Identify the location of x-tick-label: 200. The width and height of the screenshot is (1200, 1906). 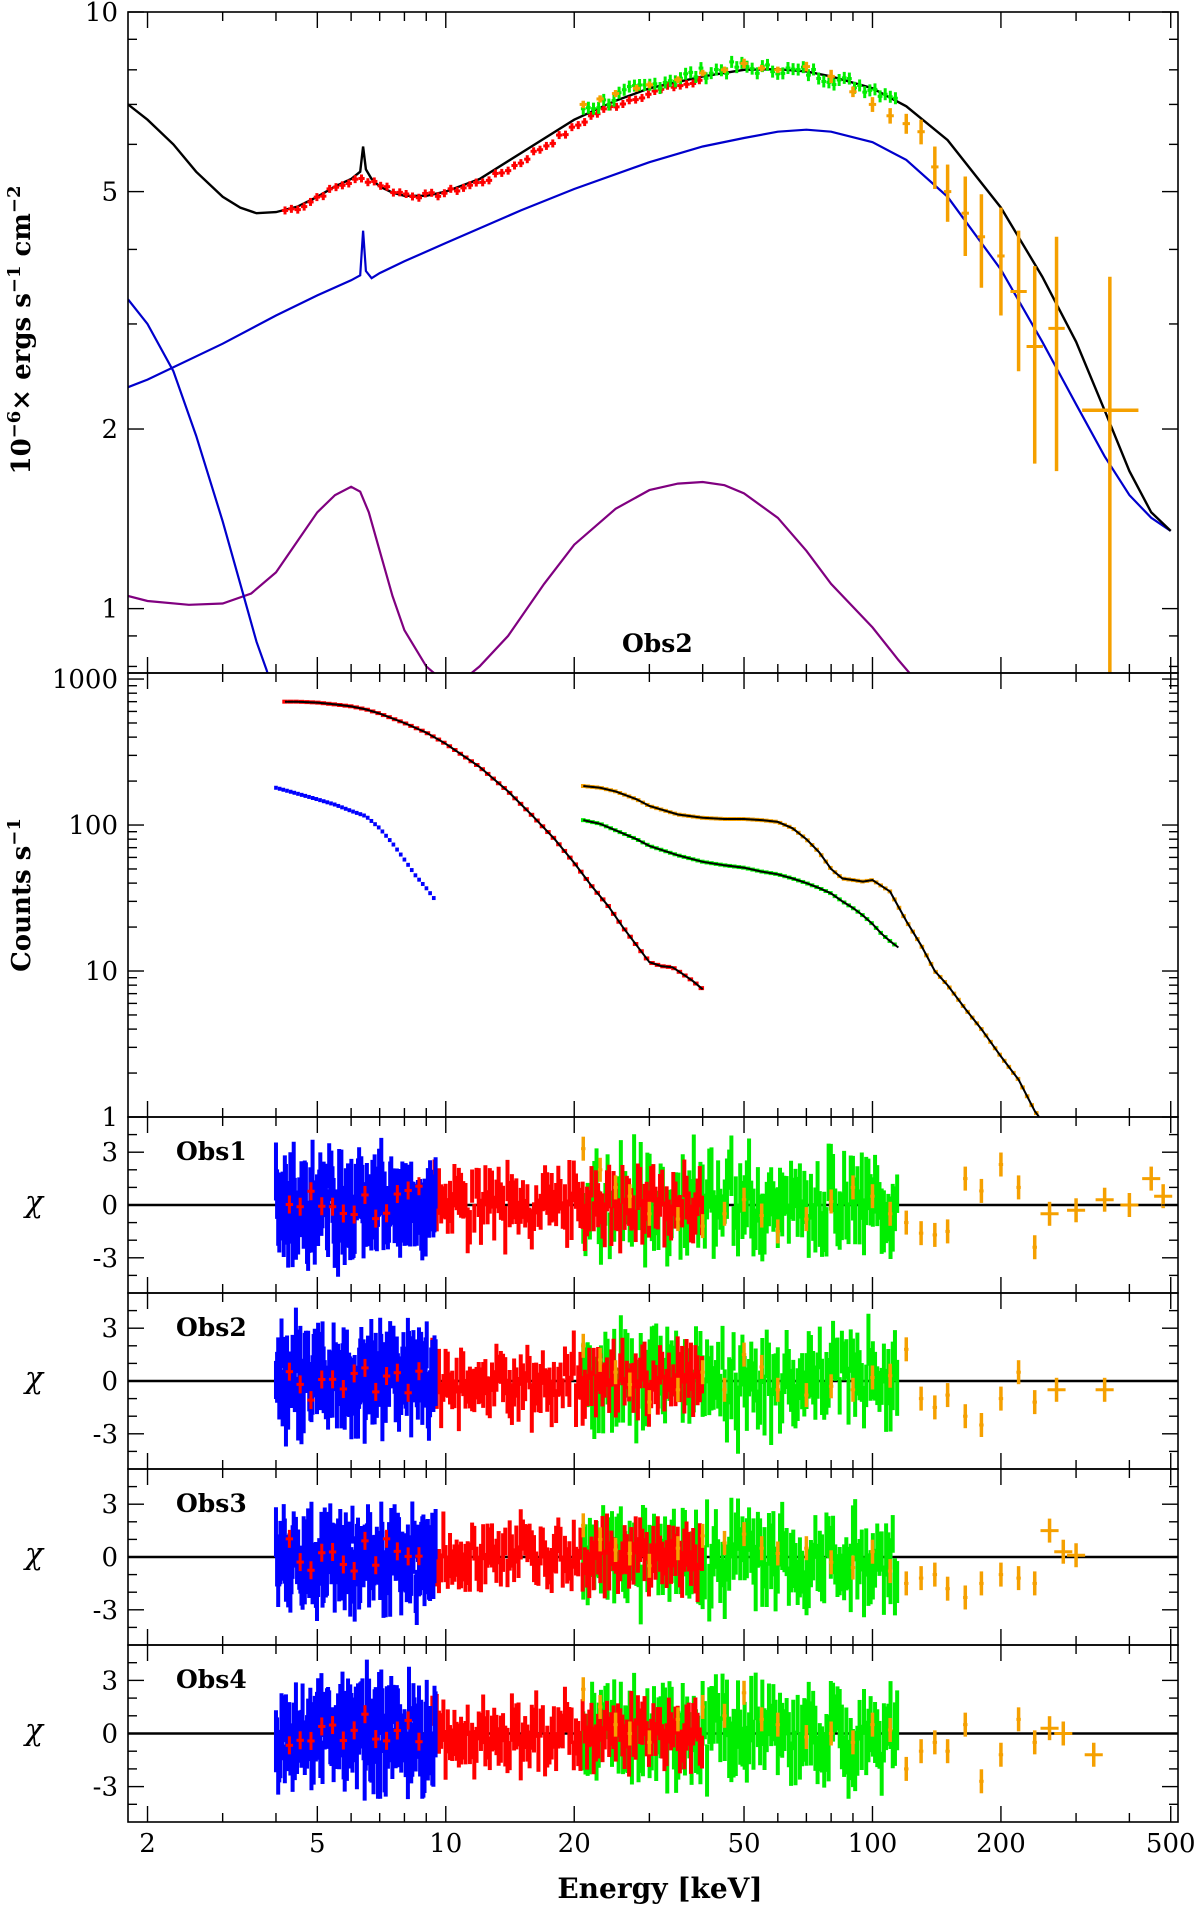
(1001, 1844).